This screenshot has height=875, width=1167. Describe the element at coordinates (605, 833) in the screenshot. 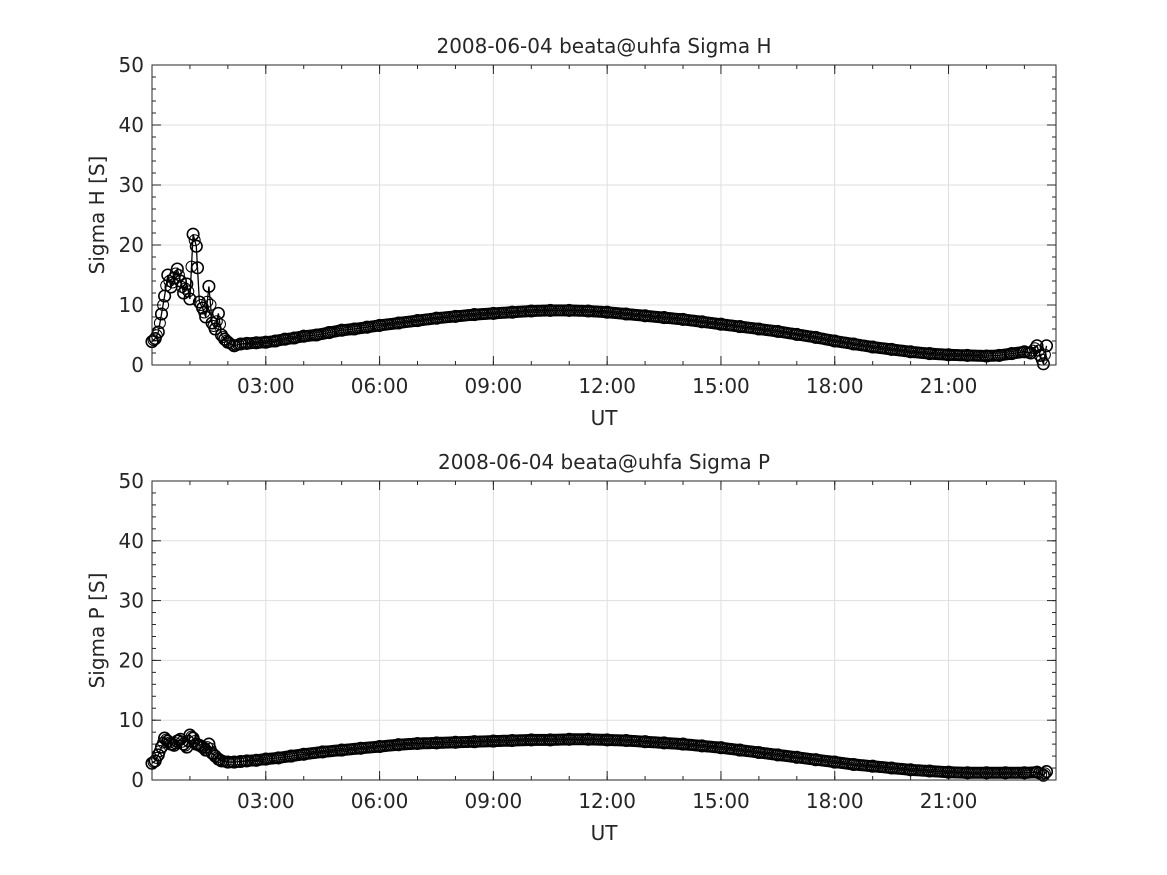

I see `x-axis-label: UT` at that location.